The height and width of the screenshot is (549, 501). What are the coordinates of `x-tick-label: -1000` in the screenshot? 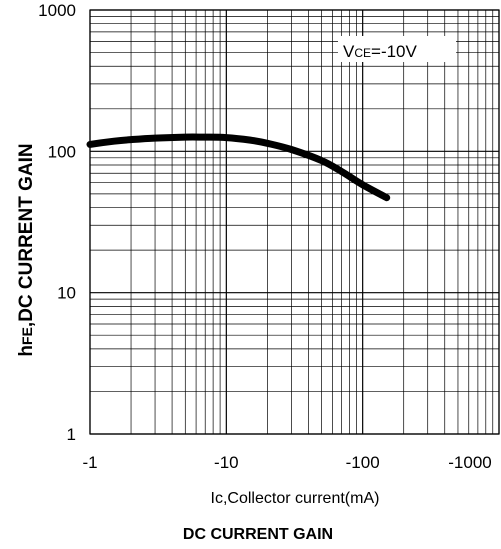 It's located at (469, 462).